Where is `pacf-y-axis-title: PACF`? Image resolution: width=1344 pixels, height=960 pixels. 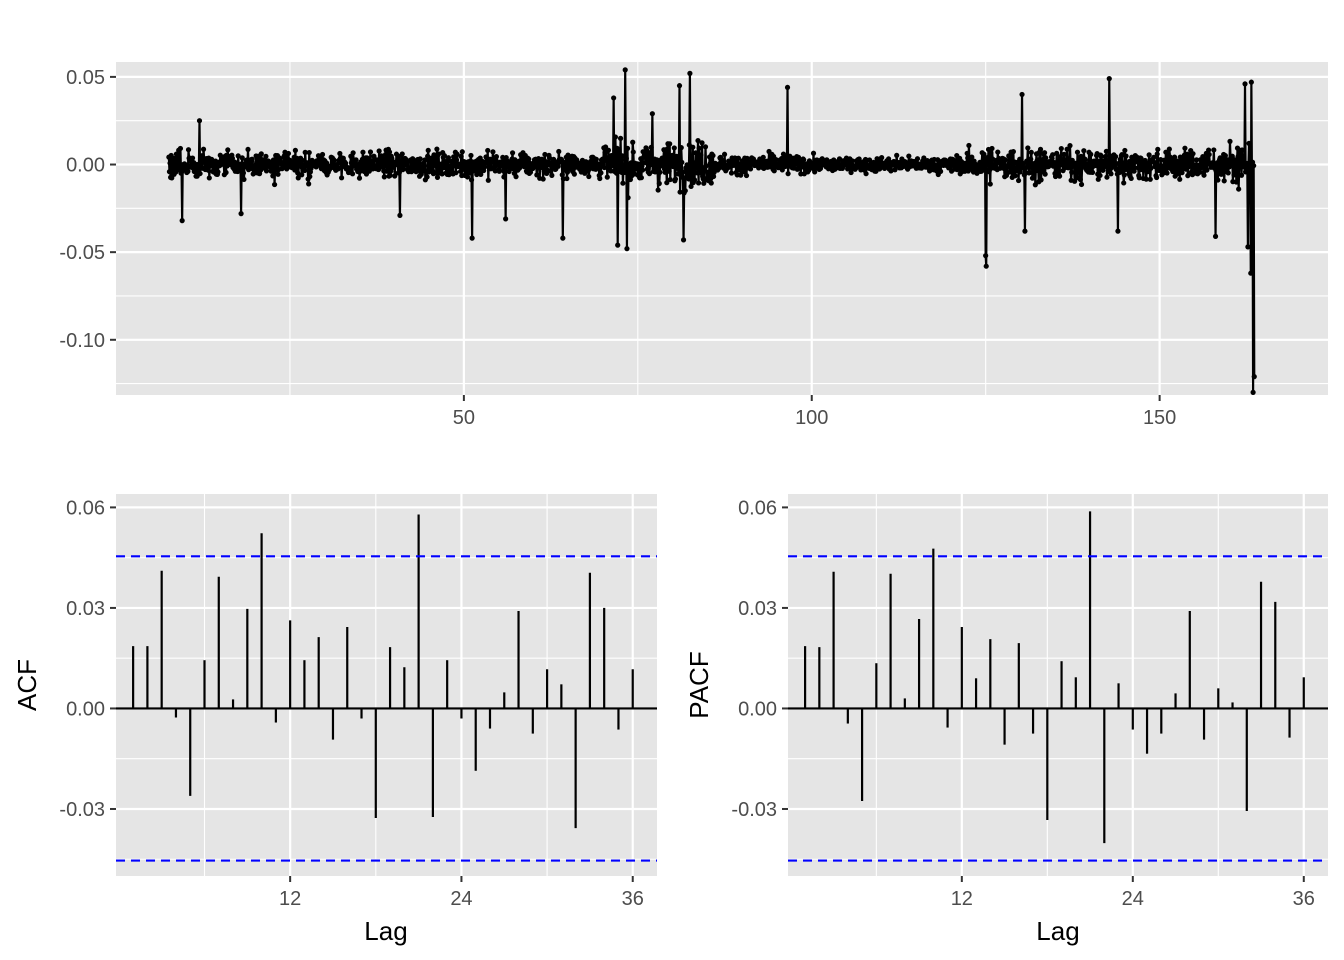 pacf-y-axis-title: PACF is located at coordinates (699, 684).